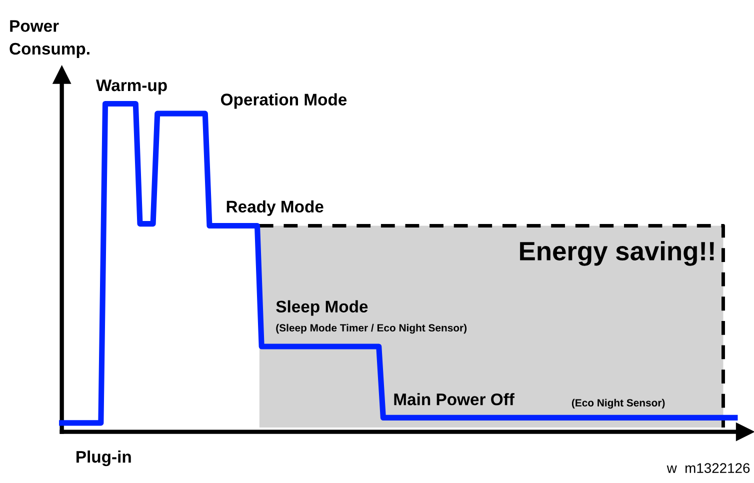  I want to click on annotation: (Eco Night Sensor), so click(618, 403).